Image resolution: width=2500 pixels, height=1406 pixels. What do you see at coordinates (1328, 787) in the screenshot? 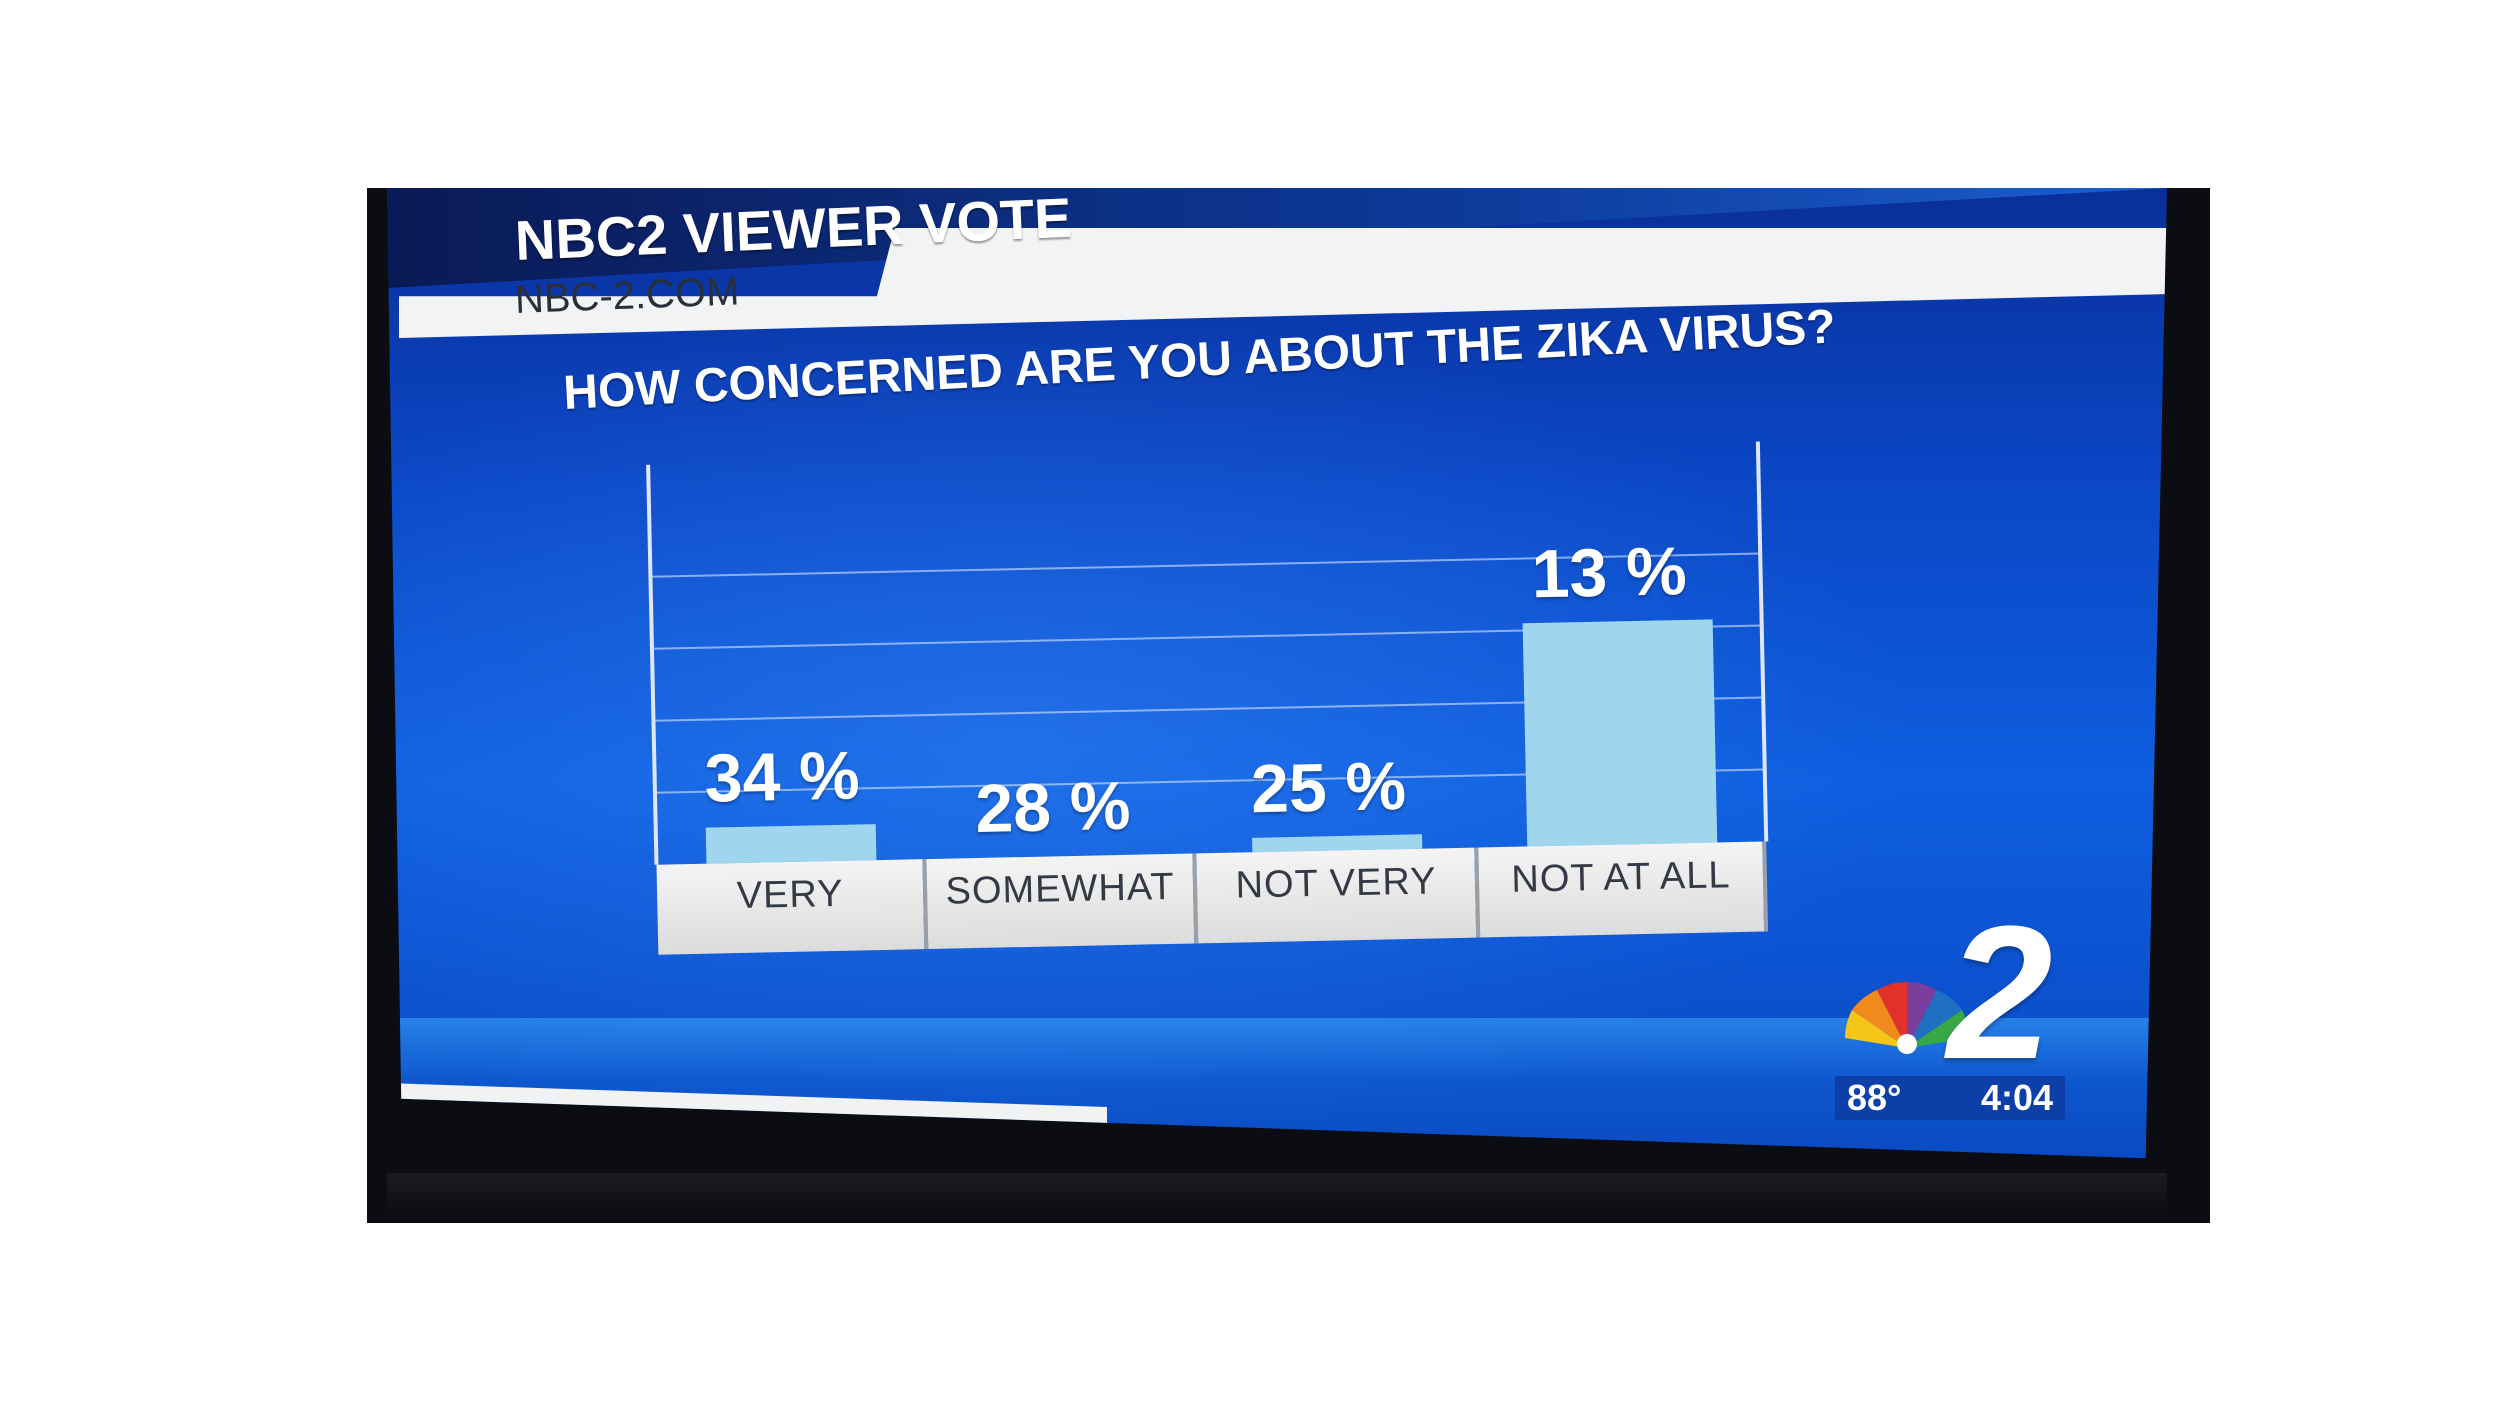
I see `value-label: 25 %` at bounding box center [1328, 787].